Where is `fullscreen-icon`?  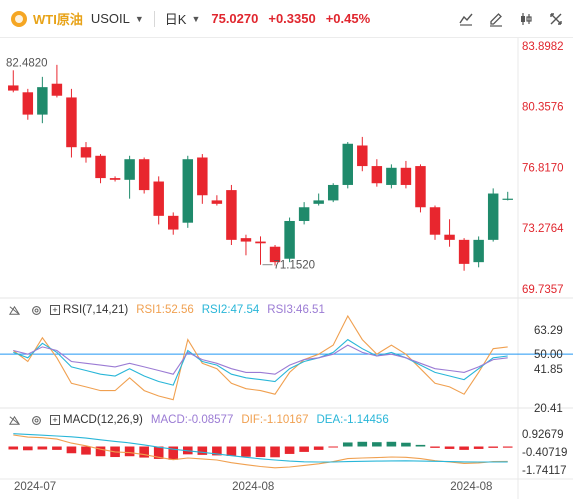 fullscreen-icon is located at coordinates (556, 19).